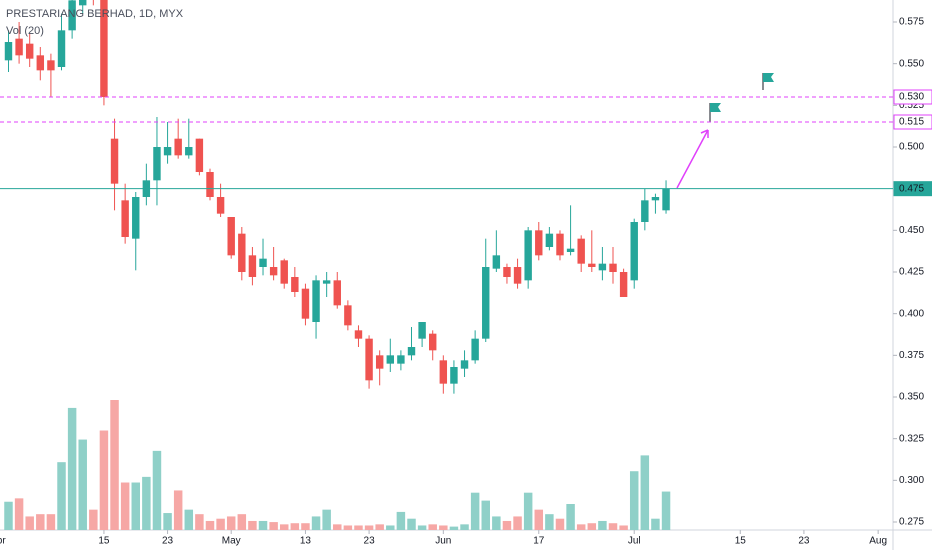 This screenshot has height=550, width=932. I want to click on flag, so click(715, 107).